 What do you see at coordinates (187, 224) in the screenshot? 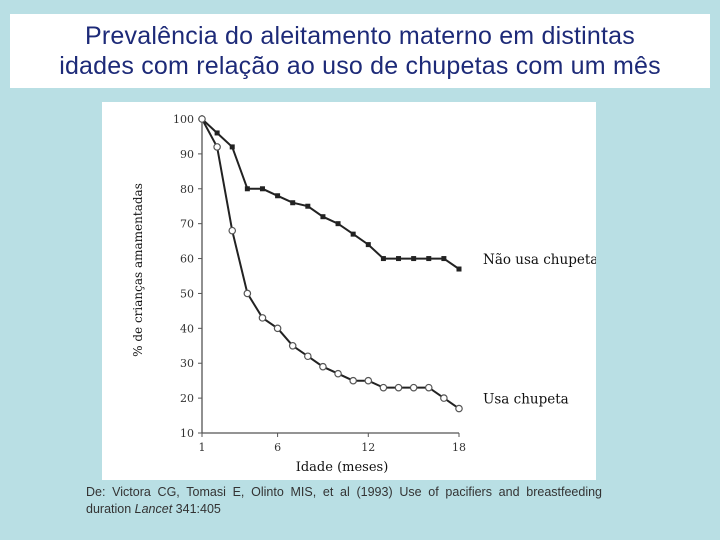
I see `y-tick-label: 70` at bounding box center [187, 224].